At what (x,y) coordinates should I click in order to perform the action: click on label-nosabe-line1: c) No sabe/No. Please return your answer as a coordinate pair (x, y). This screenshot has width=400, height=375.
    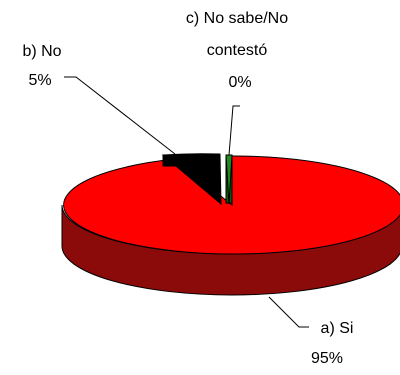
    Looking at the image, I should click on (237, 18).